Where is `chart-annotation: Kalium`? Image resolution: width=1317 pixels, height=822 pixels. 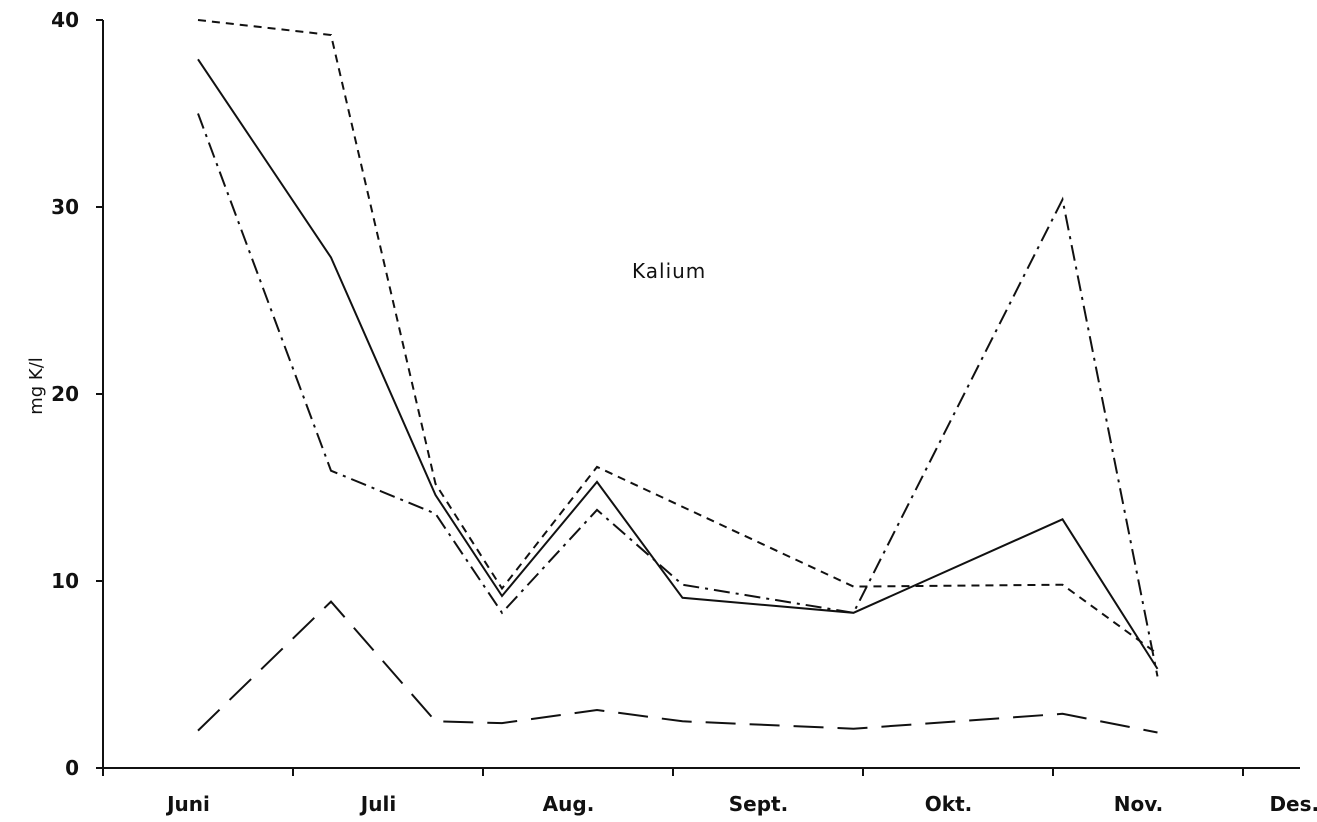
chart-annotation: Kalium is located at coordinates (669, 271).